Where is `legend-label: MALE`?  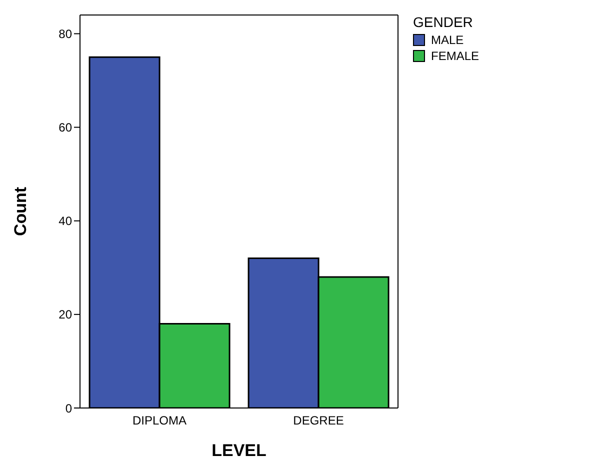
legend-label: MALE is located at coordinates (447, 40).